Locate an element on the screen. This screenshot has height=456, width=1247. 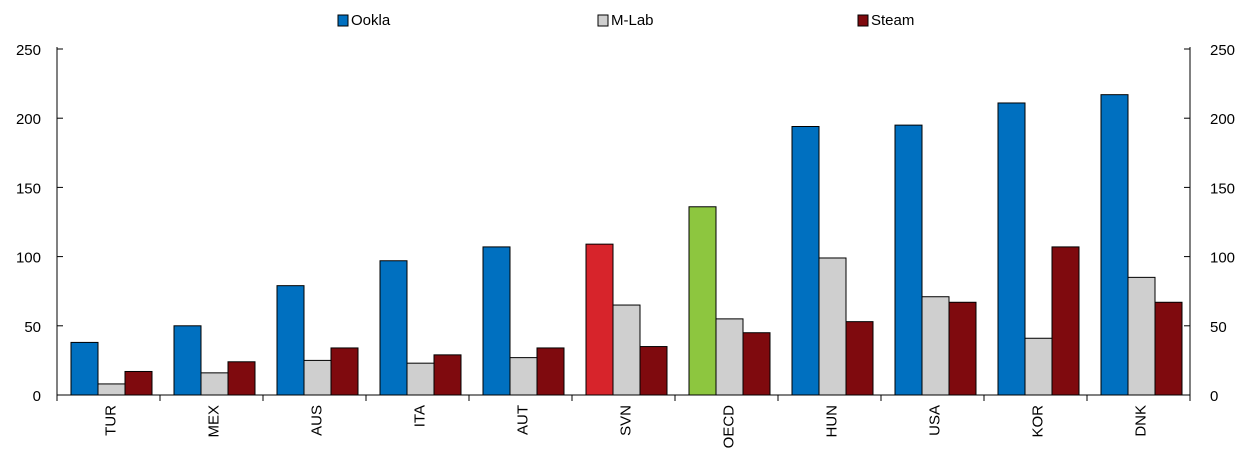
bar-m-lab-usa is located at coordinates (935, 346).